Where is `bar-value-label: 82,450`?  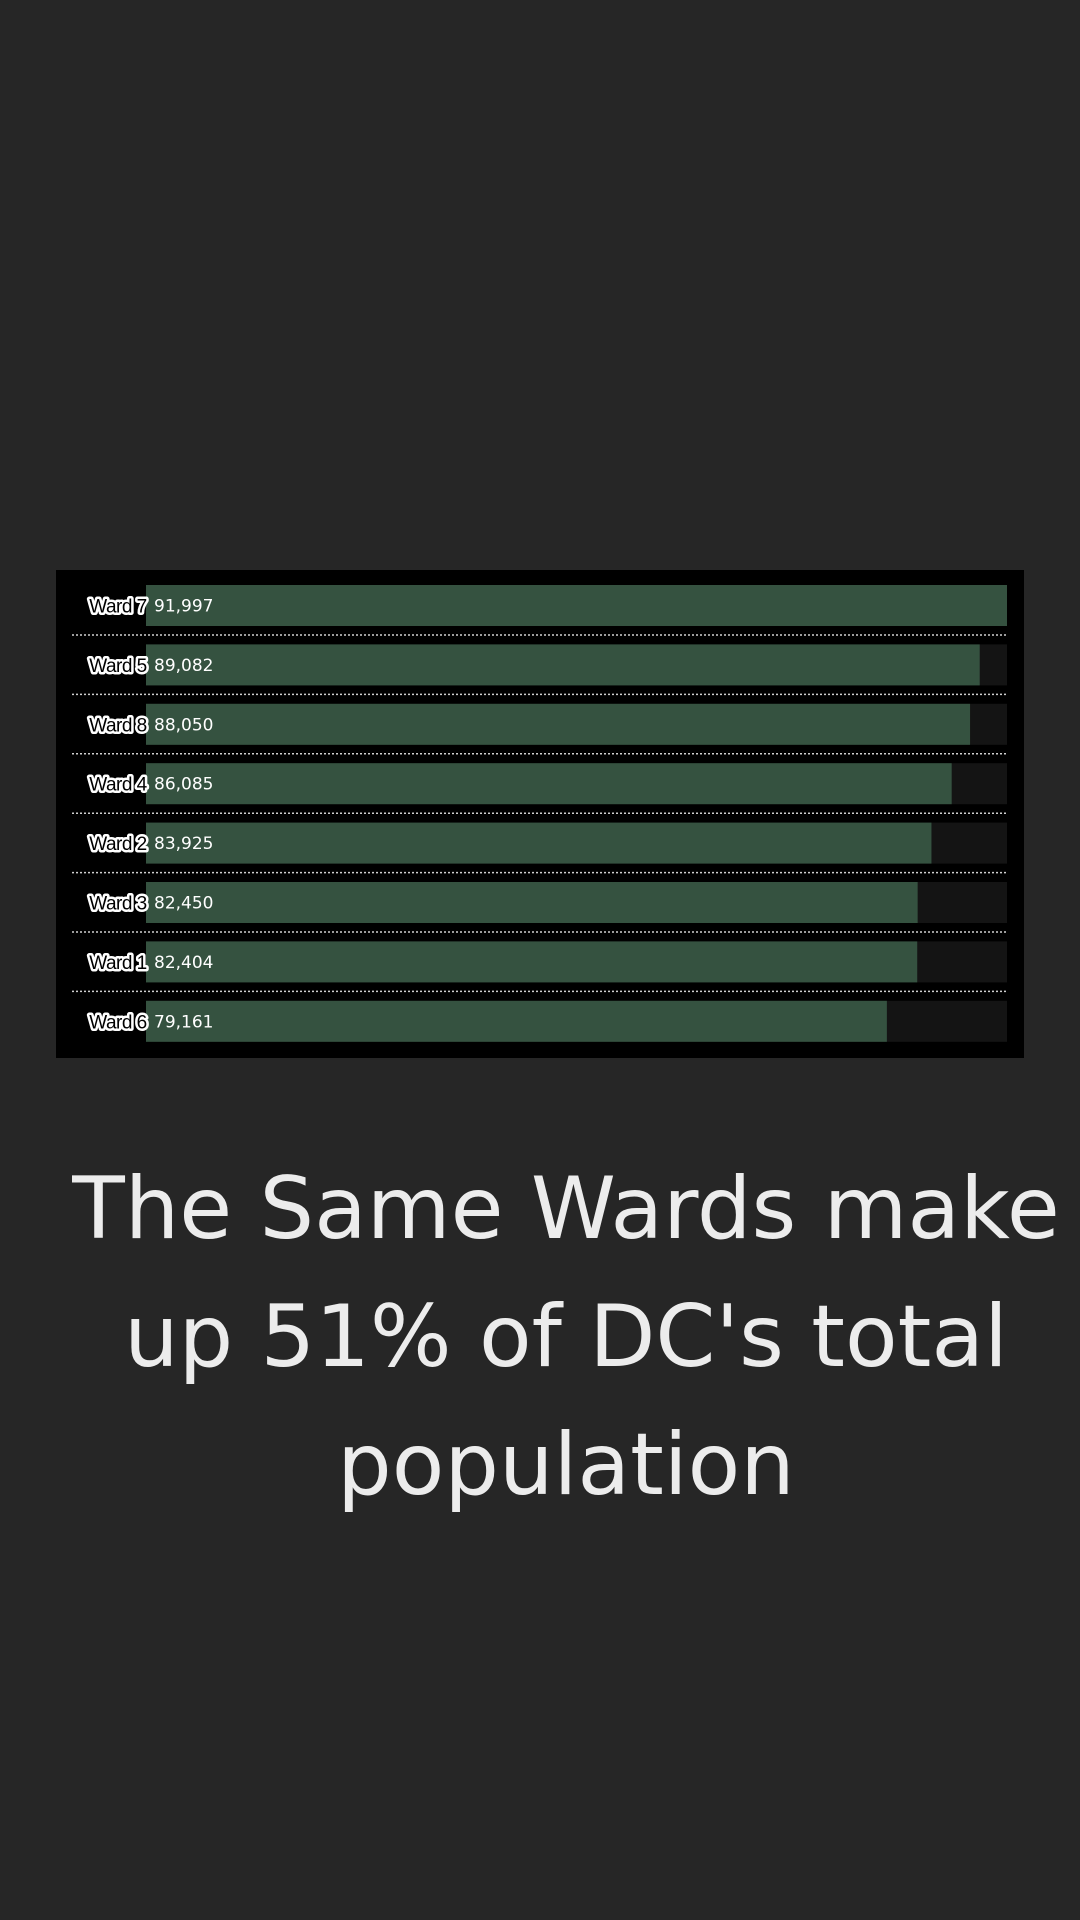 bar-value-label: 82,450 is located at coordinates (183, 904).